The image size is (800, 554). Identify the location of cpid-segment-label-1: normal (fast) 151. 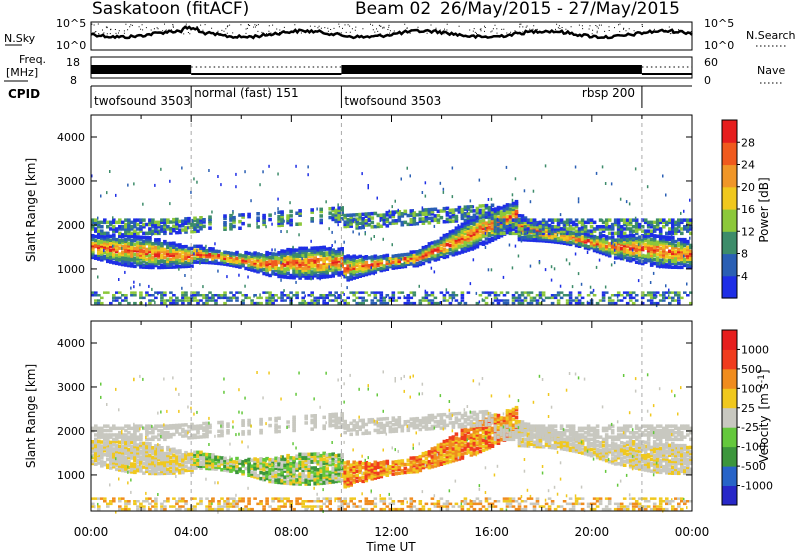
(246, 93).